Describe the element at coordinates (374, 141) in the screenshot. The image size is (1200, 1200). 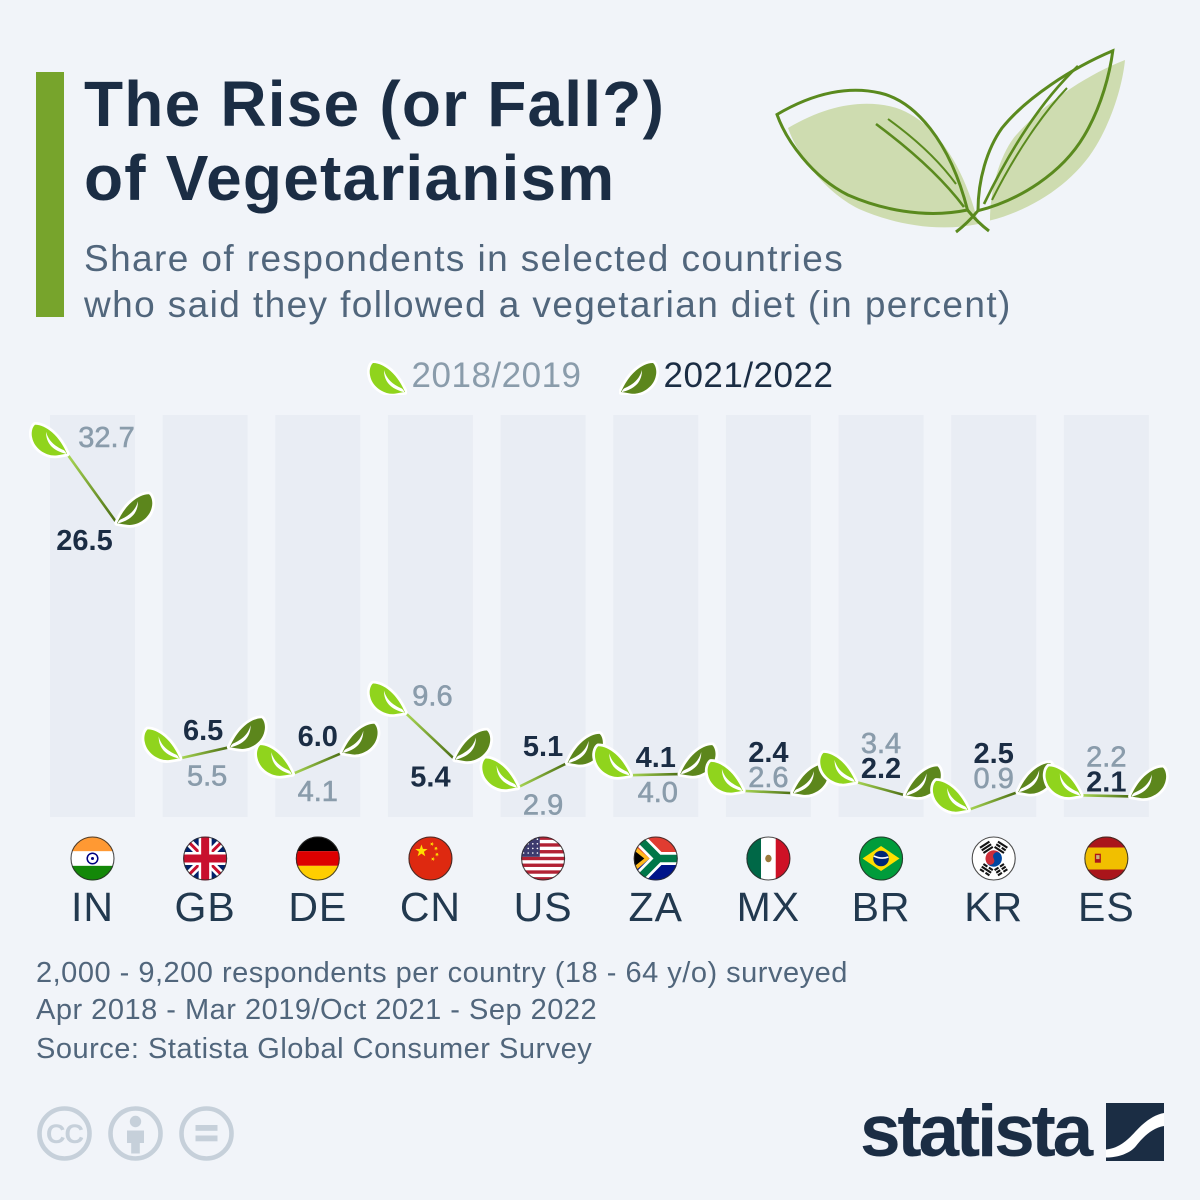
I see `page-title: The Rise (or Fall?) of Vegetarianism` at that location.